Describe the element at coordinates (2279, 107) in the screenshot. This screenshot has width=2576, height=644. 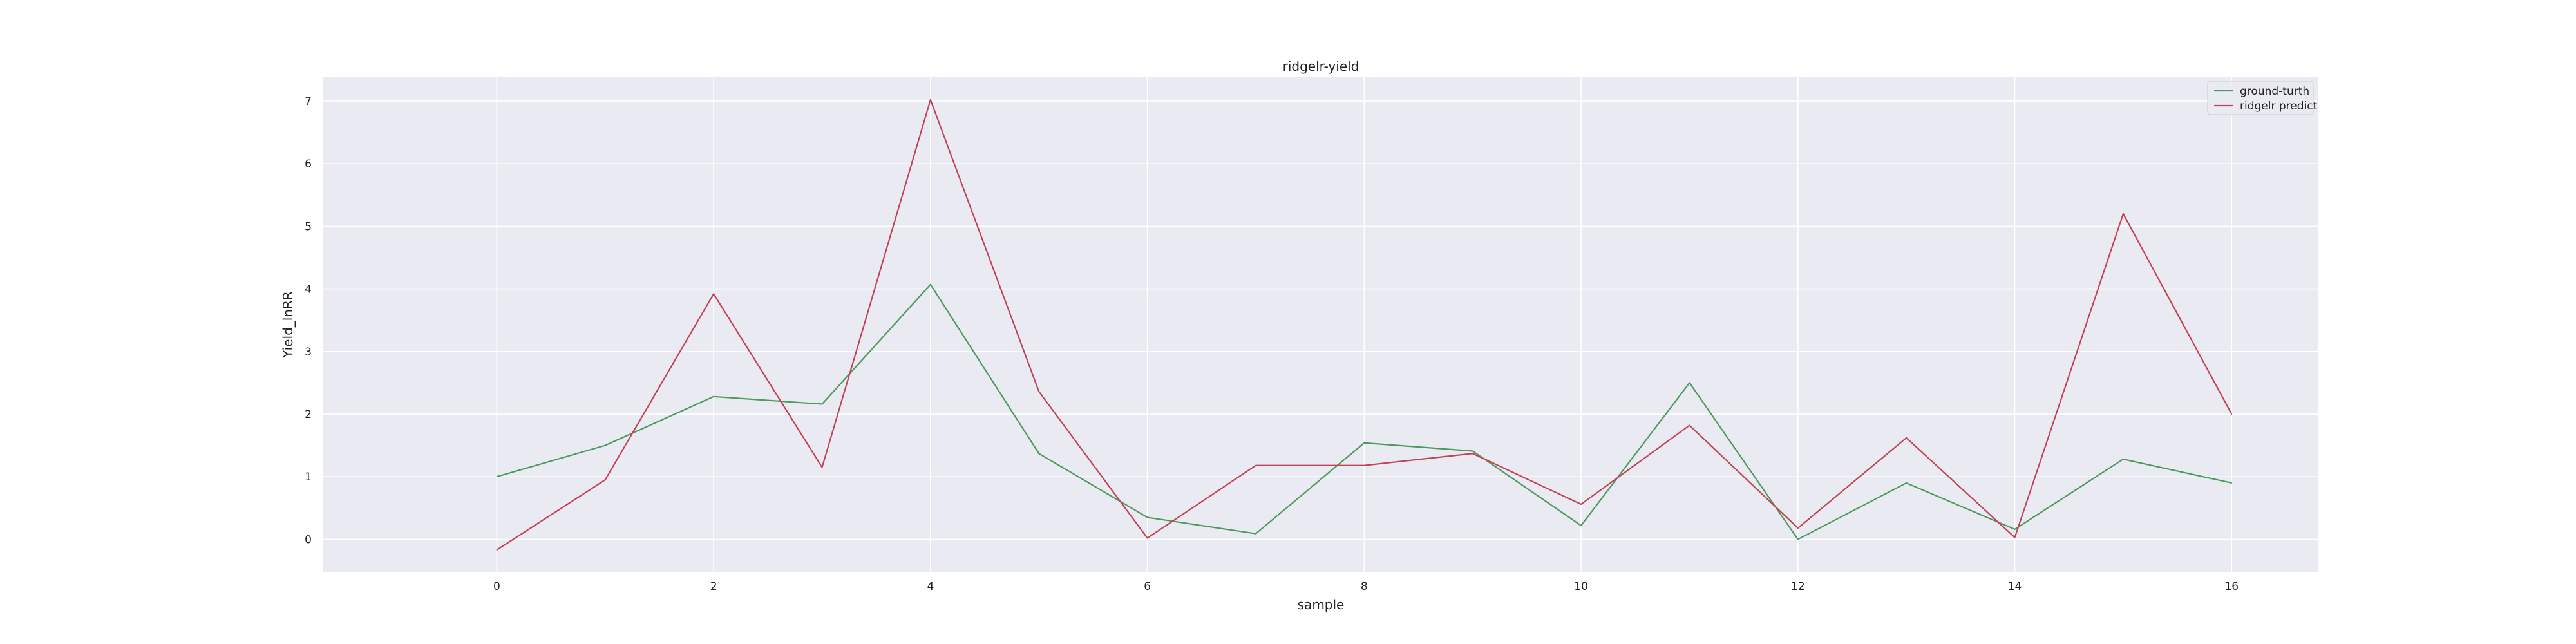
I see `legend-label: ridgelr predict` at that location.